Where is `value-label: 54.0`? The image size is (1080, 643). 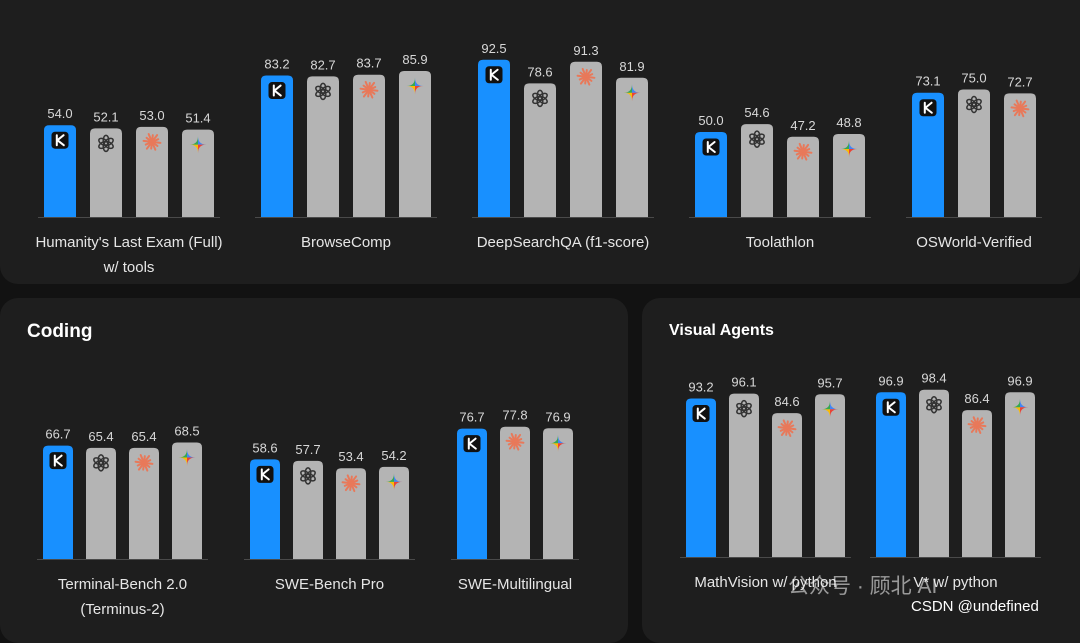
value-label: 54.0 is located at coordinates (59, 113).